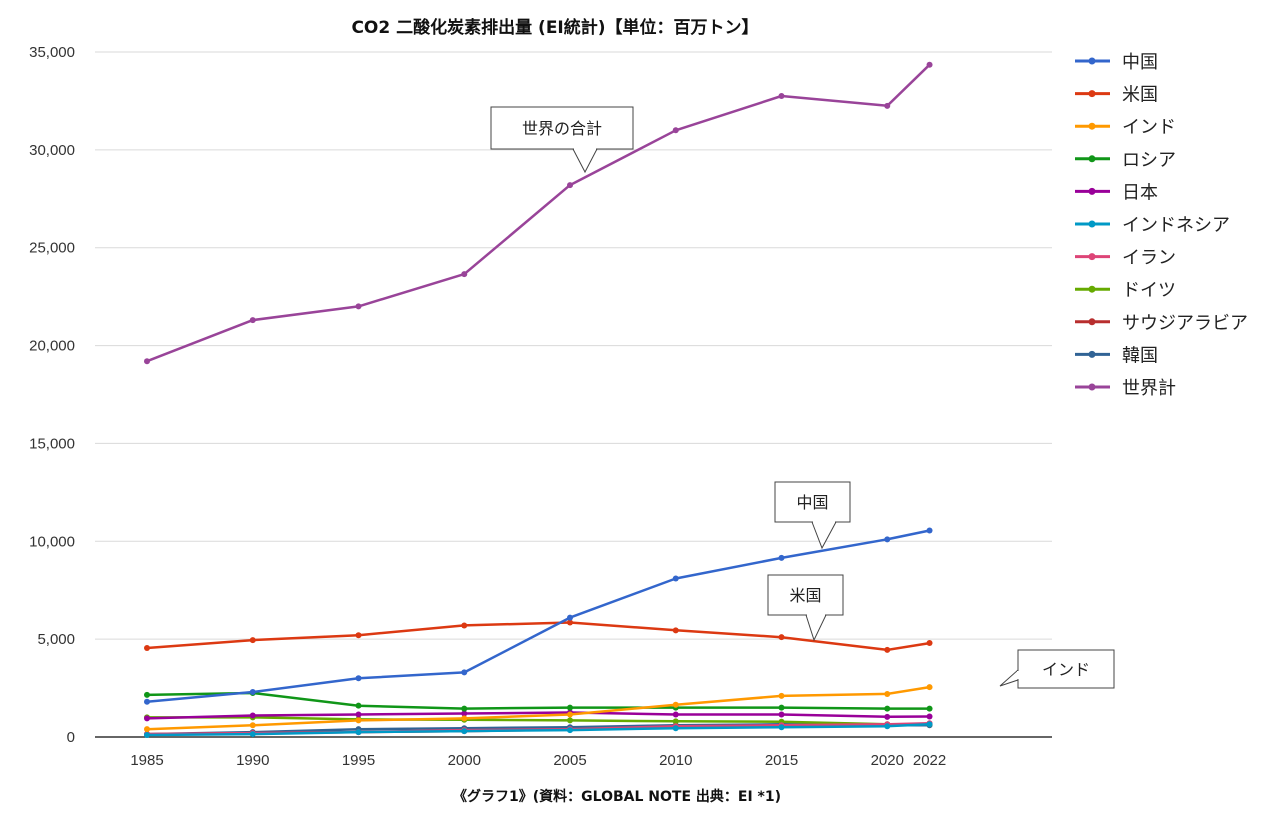  I want to click on callout-text: 米国, so click(805, 595).